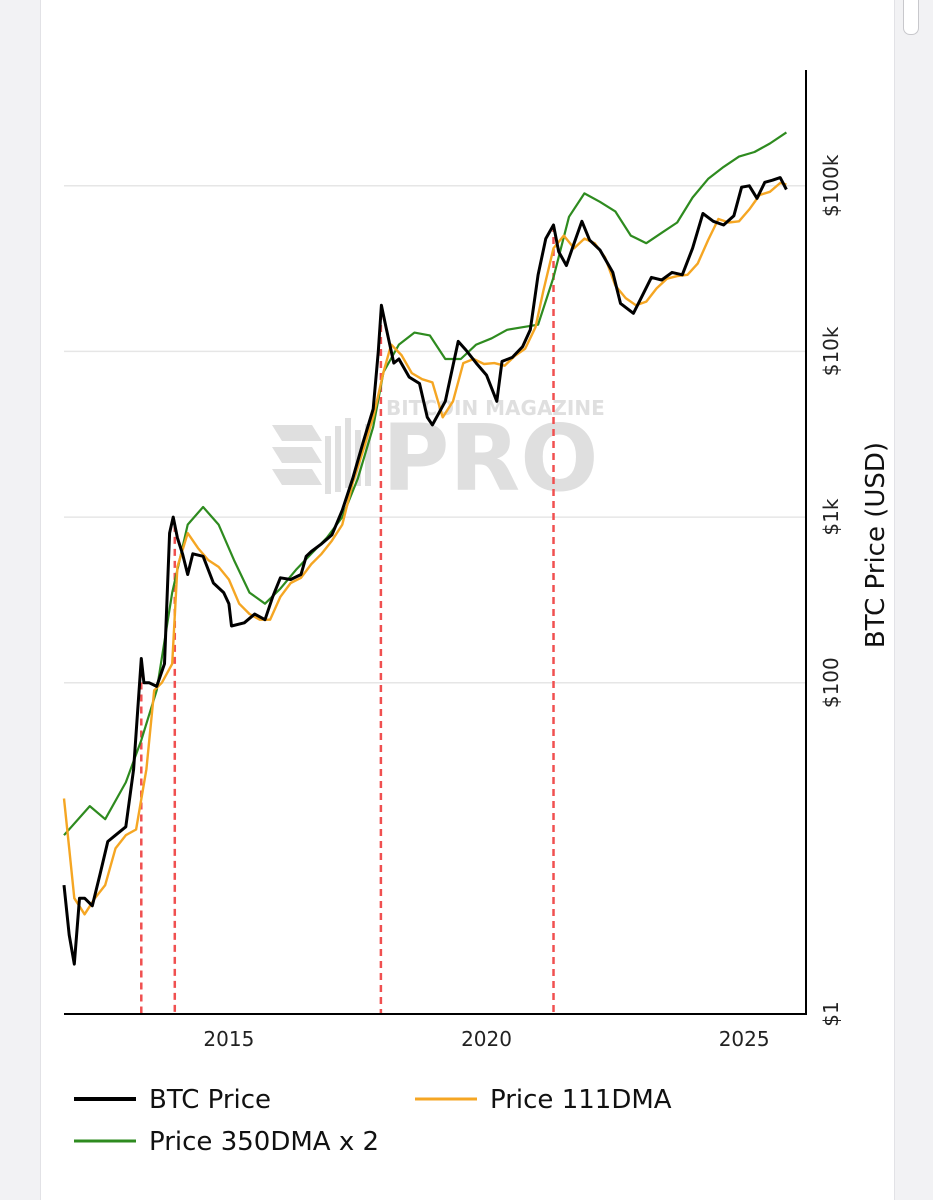 The image size is (933, 1200). Describe the element at coordinates (876, 545) in the screenshot. I see `y-axis-title: BTC Price (USD)` at that location.